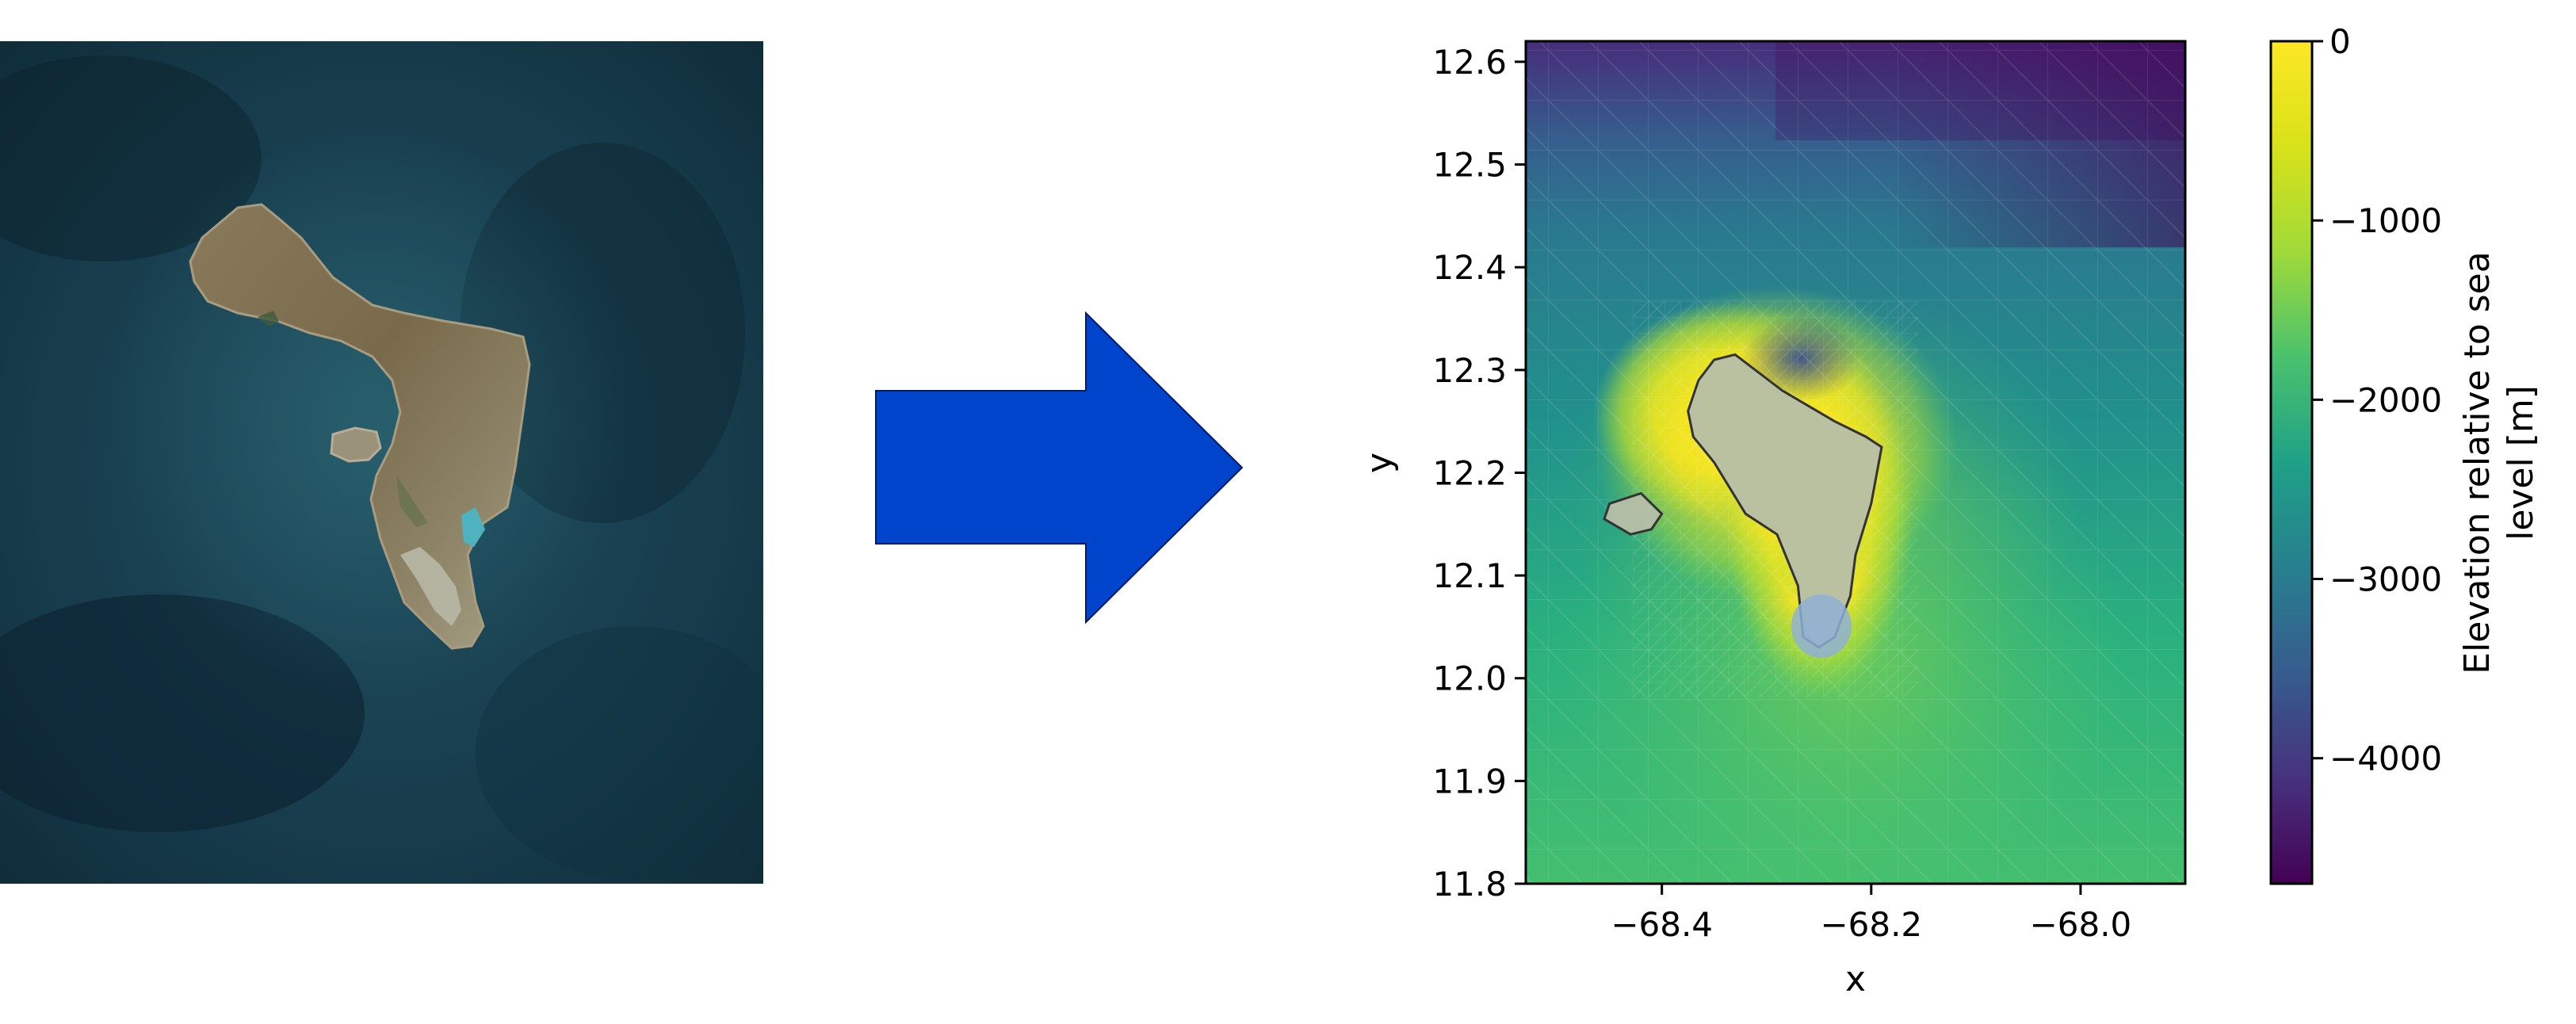 Image resolution: width=2576 pixels, height=1024 pixels. Describe the element at coordinates (2340, 41) in the screenshot. I see `colorbar-tick-label: 0` at that location.